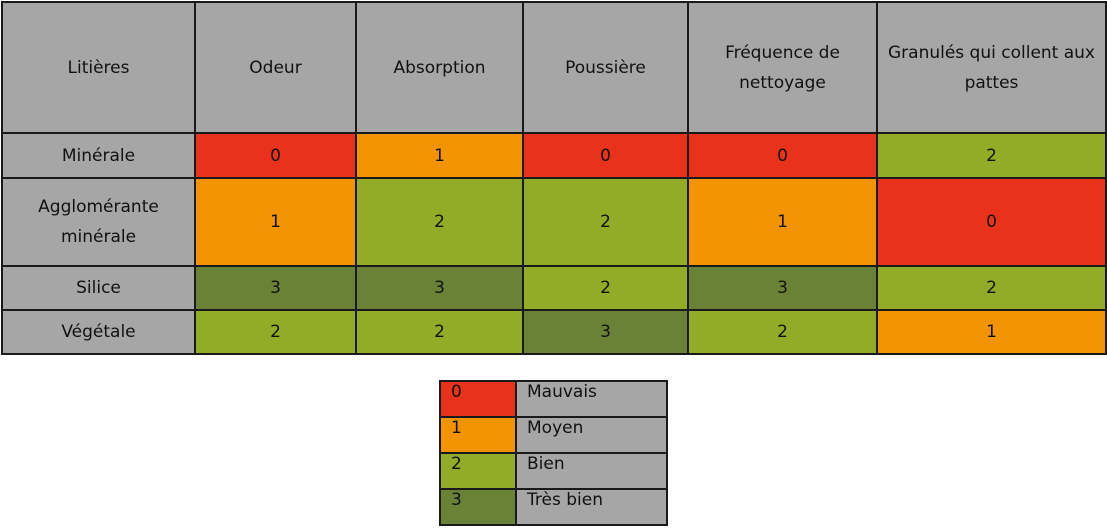 The height and width of the screenshot is (532, 1107). What do you see at coordinates (98, 67) in the screenshot?
I see `header-cell-litieres: Litières` at bounding box center [98, 67].